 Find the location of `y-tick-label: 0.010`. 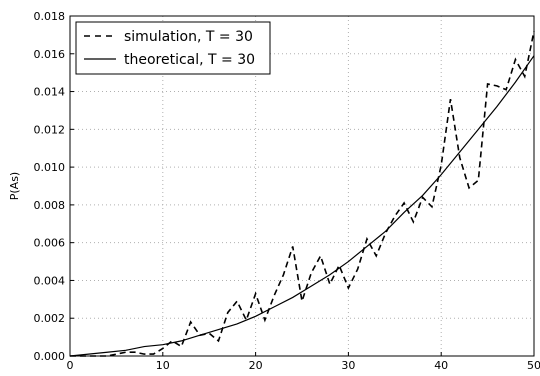

y-tick-label: 0.010 is located at coordinates (50, 167).